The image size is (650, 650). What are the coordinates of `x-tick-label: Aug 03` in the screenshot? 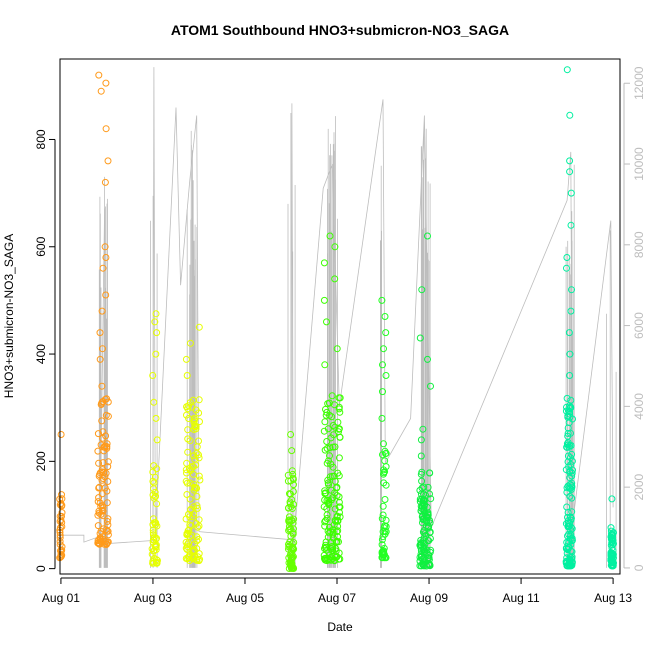 It's located at (153, 598).